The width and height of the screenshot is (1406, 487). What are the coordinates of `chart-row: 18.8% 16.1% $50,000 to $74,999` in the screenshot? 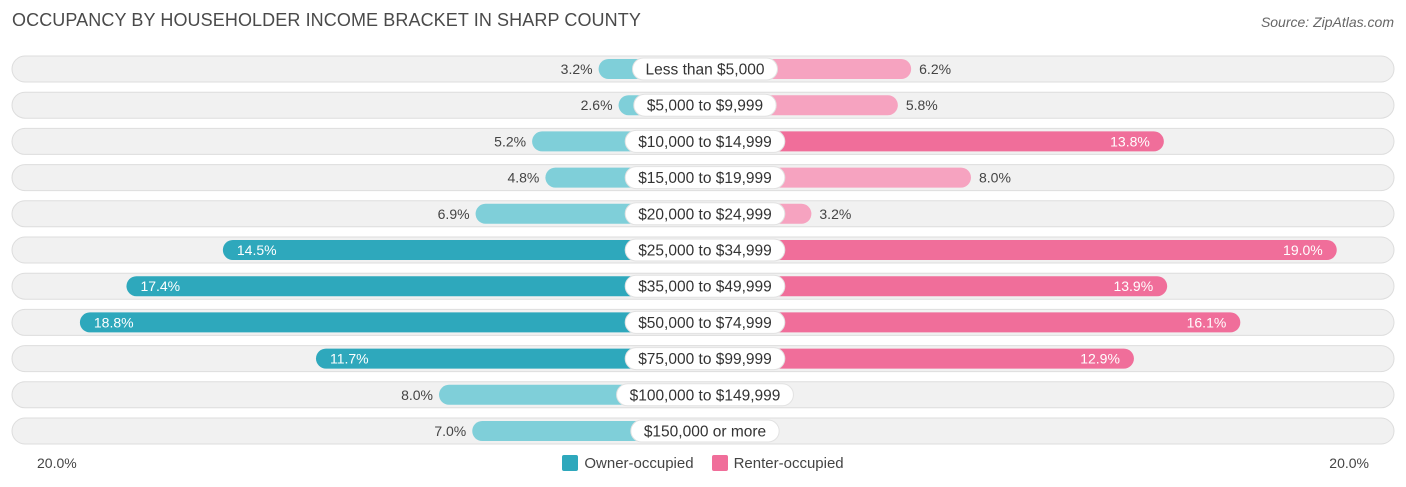 It's located at (703, 322).